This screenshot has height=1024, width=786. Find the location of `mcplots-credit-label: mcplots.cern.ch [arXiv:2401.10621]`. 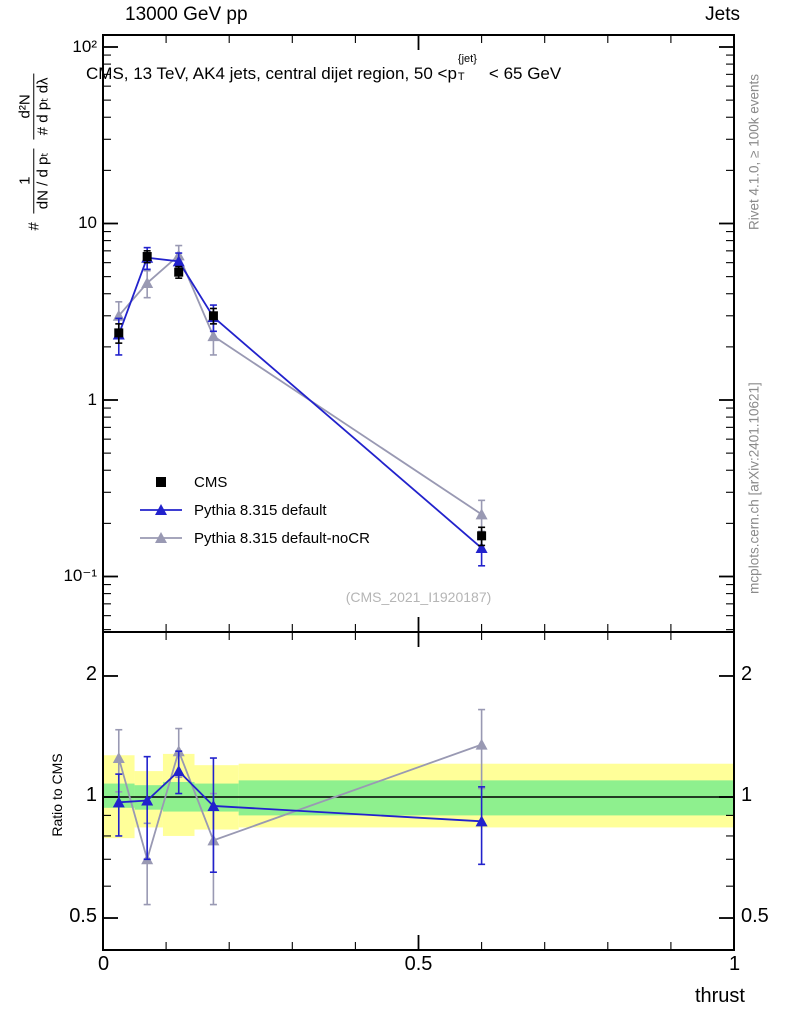

mcplots-credit-label: mcplots.cern.ch [arXiv:2401.10621] is located at coordinates (754, 488).